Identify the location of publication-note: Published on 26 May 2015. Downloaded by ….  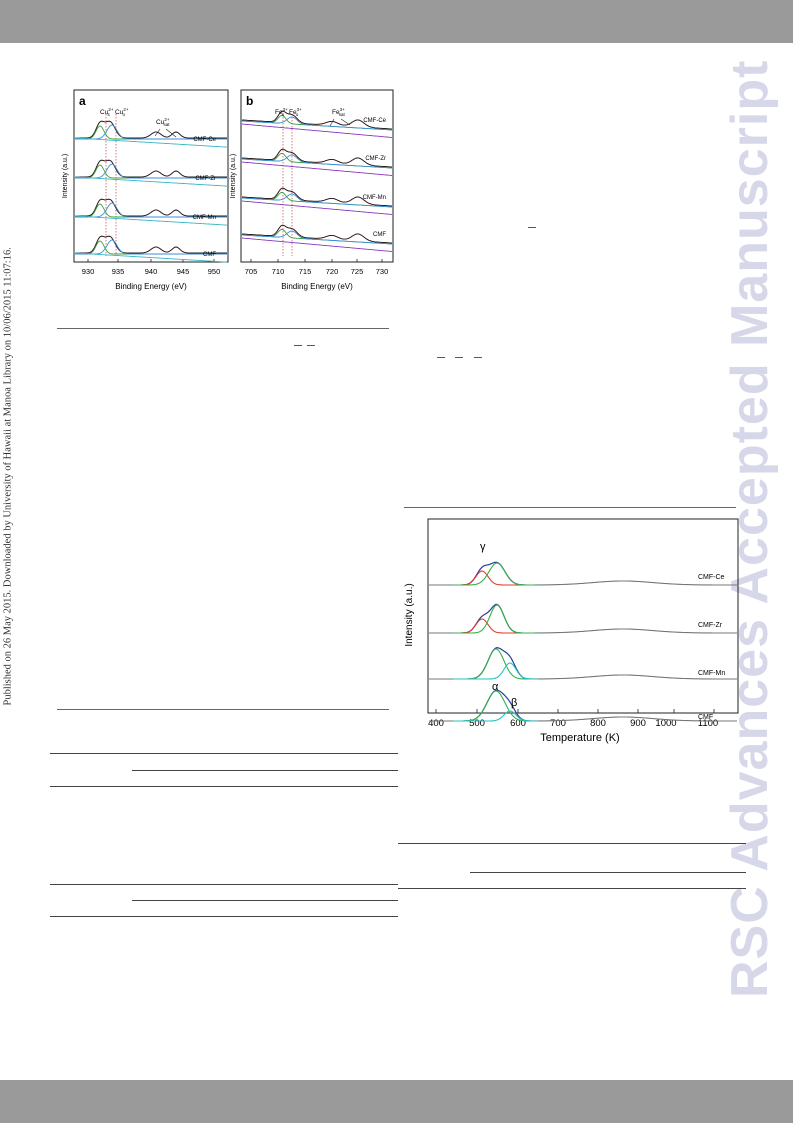
(8, 476).